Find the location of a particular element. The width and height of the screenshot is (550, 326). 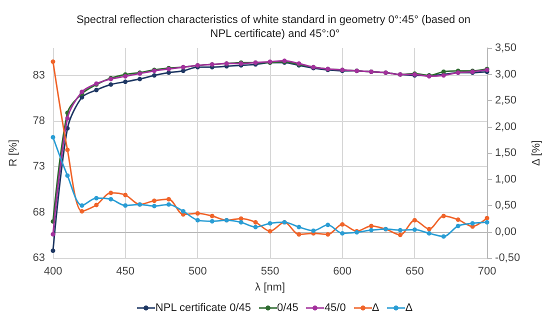

x-tick-label: 600 is located at coordinates (342, 272).